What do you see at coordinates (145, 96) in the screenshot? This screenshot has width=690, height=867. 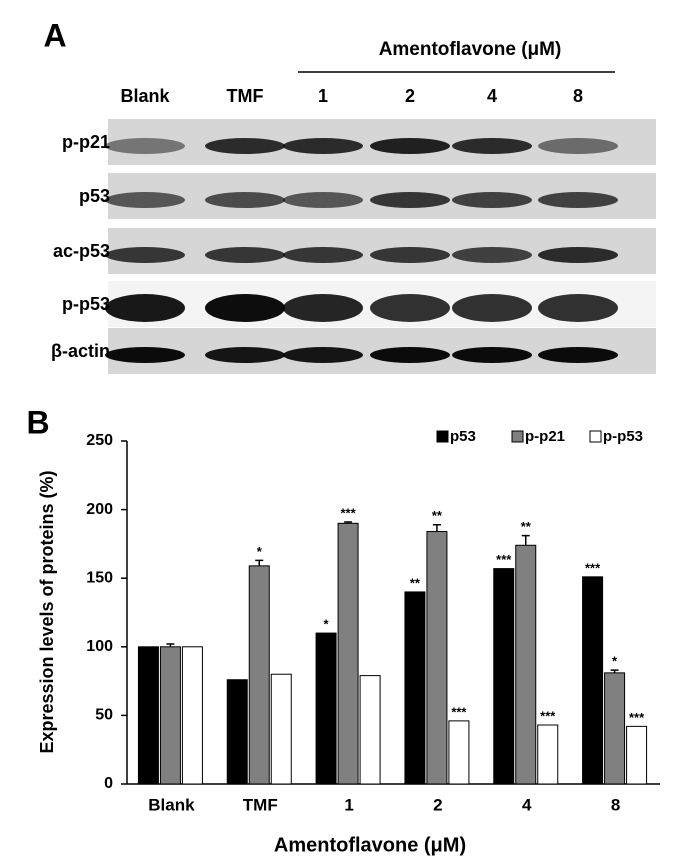 I see `lane-label: Blank` at bounding box center [145, 96].